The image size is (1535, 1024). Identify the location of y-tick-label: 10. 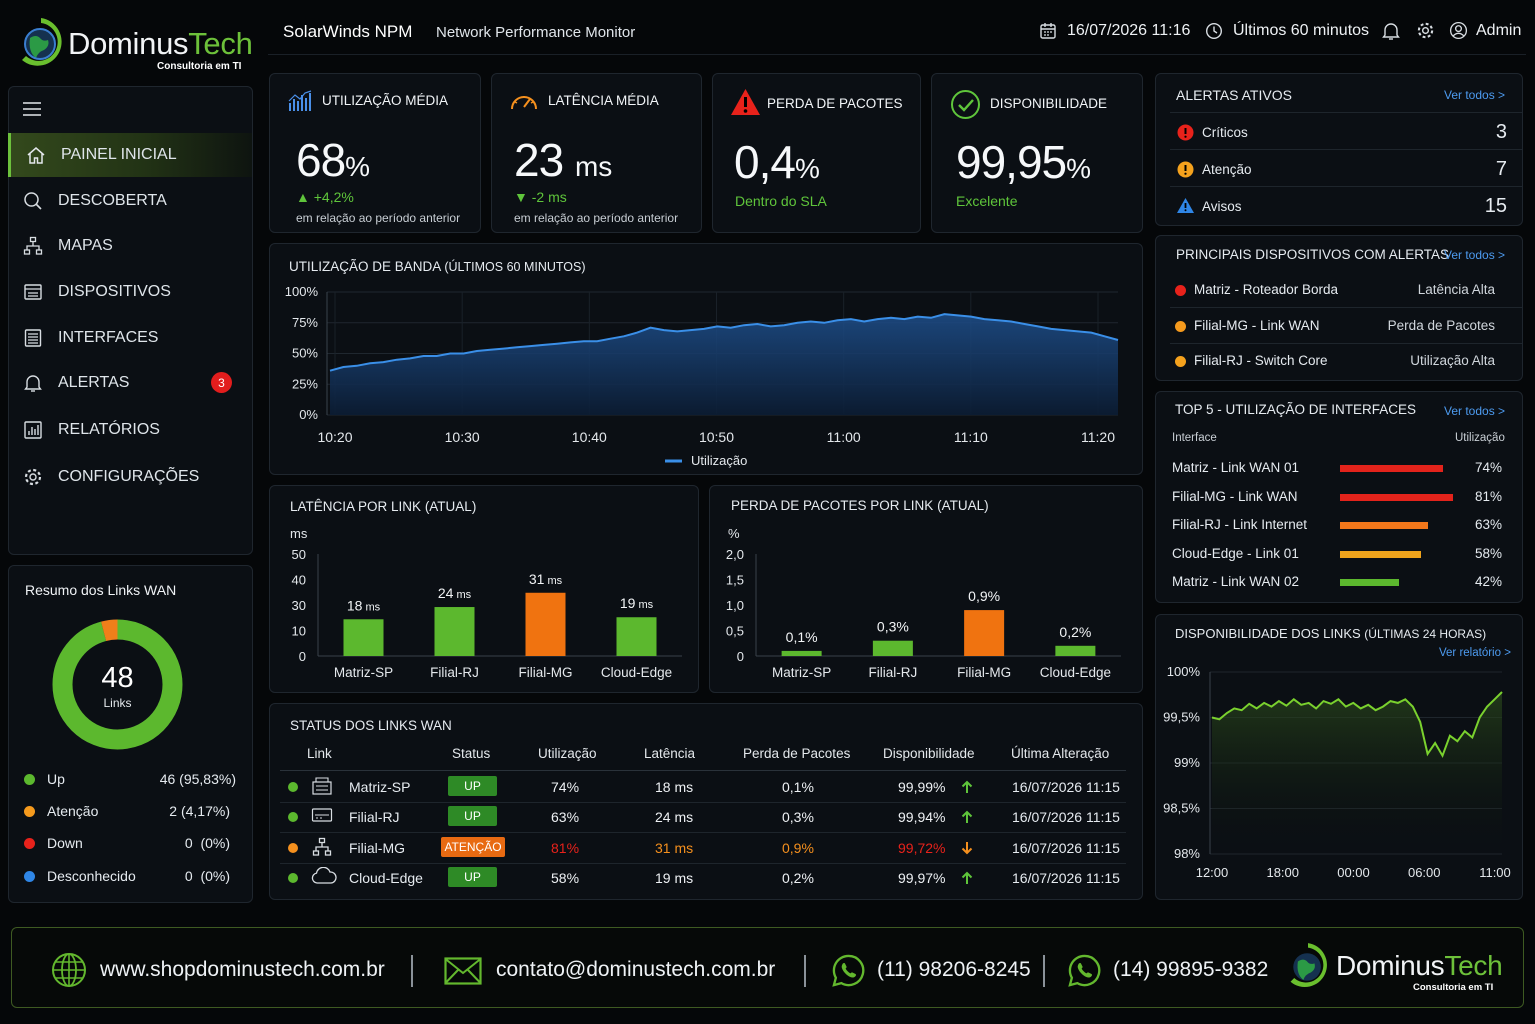
(299, 631).